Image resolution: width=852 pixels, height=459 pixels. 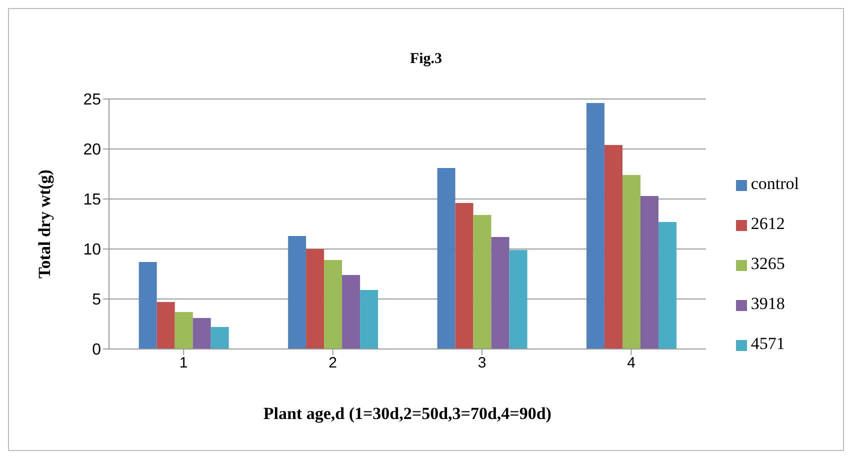 What do you see at coordinates (631, 363) in the screenshot?
I see `x-tick-label: 4` at bounding box center [631, 363].